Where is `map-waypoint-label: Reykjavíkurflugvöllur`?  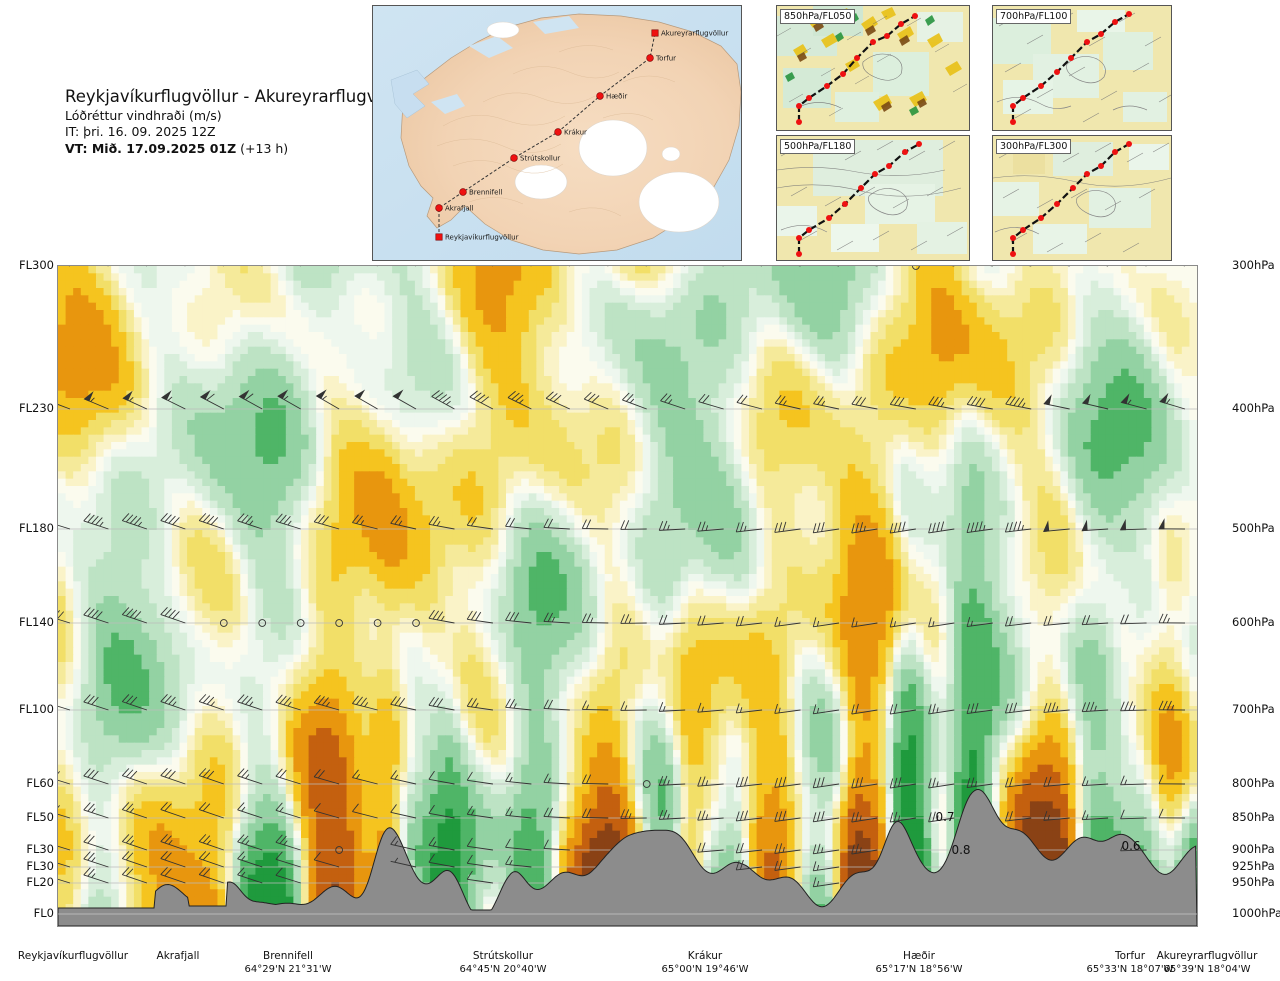 map-waypoint-label: Reykjavíkurflugvöllur is located at coordinates (482, 238).